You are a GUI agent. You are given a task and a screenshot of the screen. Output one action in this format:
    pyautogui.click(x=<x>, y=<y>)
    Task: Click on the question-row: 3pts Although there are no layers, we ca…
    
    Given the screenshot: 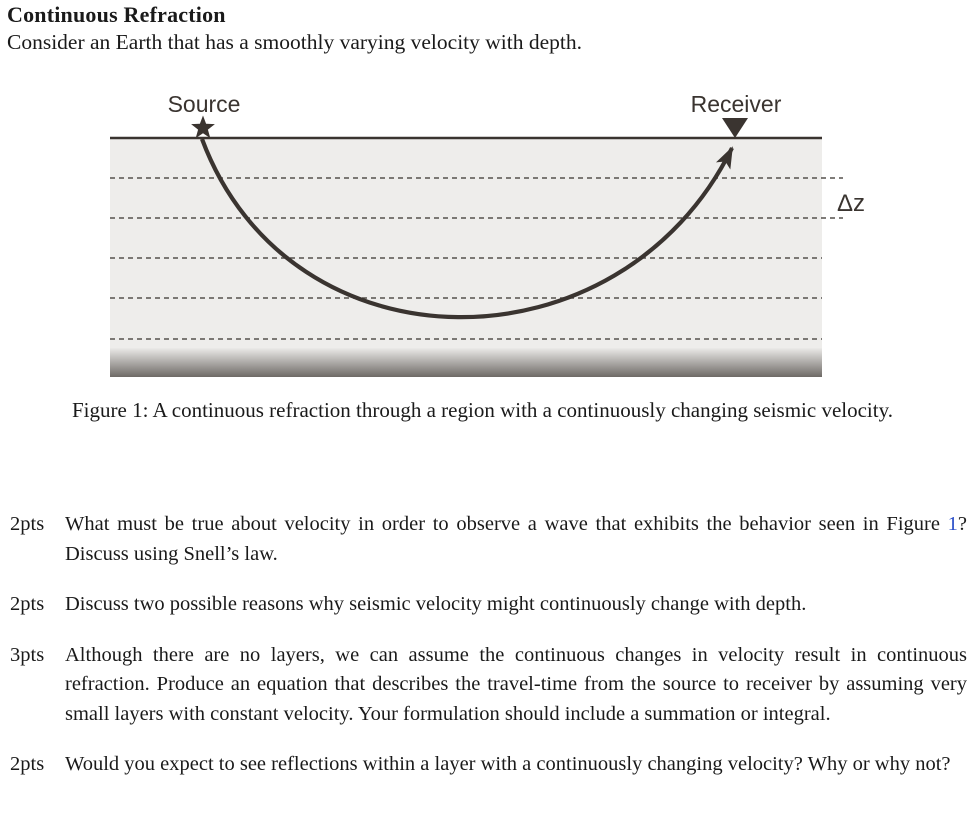 What is the action you would take?
    pyautogui.click(x=488, y=685)
    